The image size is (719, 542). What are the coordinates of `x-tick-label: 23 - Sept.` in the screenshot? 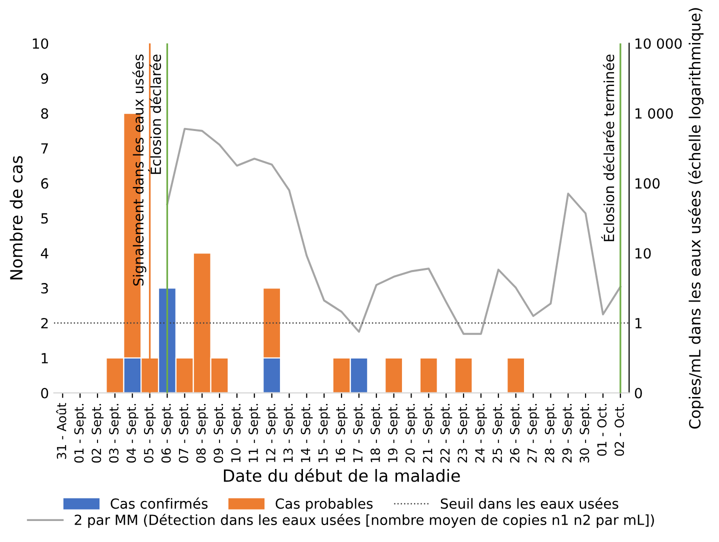 It's located at (464, 433).